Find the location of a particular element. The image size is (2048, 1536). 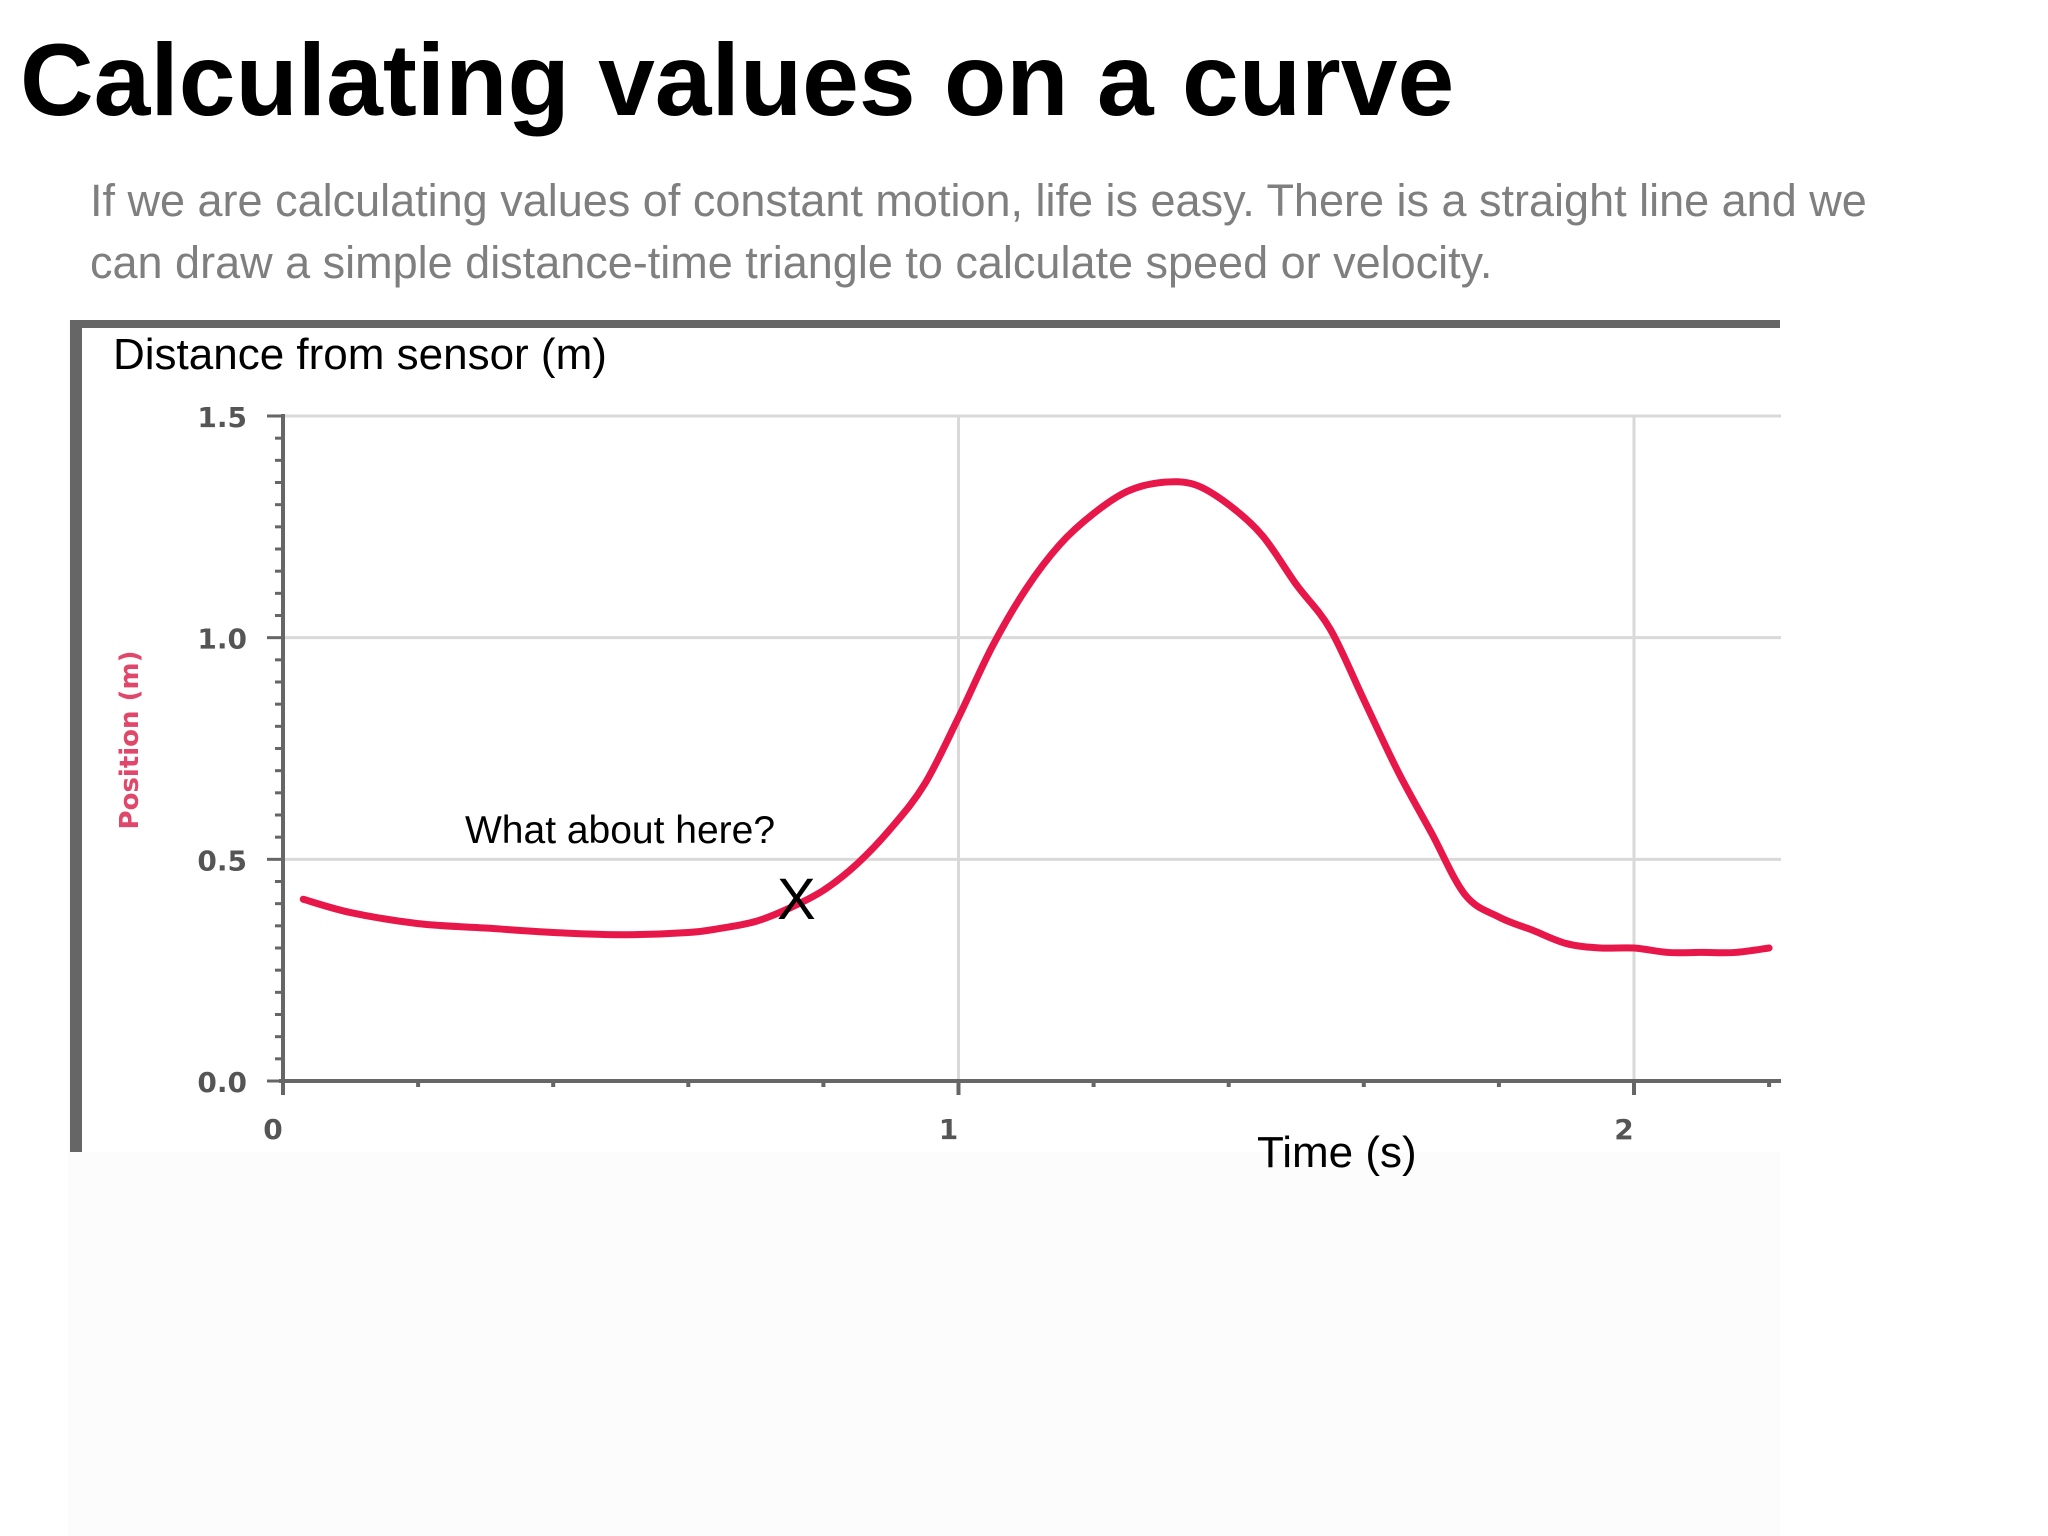

y-tick-label: 0.5 is located at coordinates (222, 860).